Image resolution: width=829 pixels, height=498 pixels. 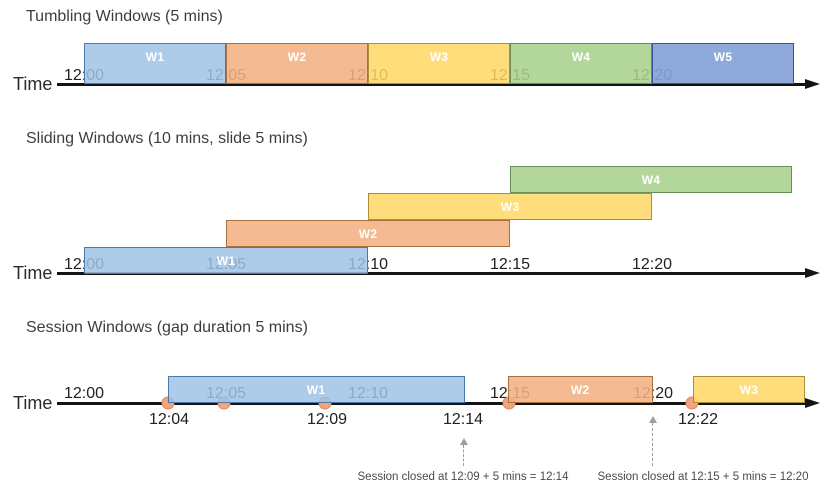 I want to click on tumbling-window-box-w1, so click(x=155, y=63).